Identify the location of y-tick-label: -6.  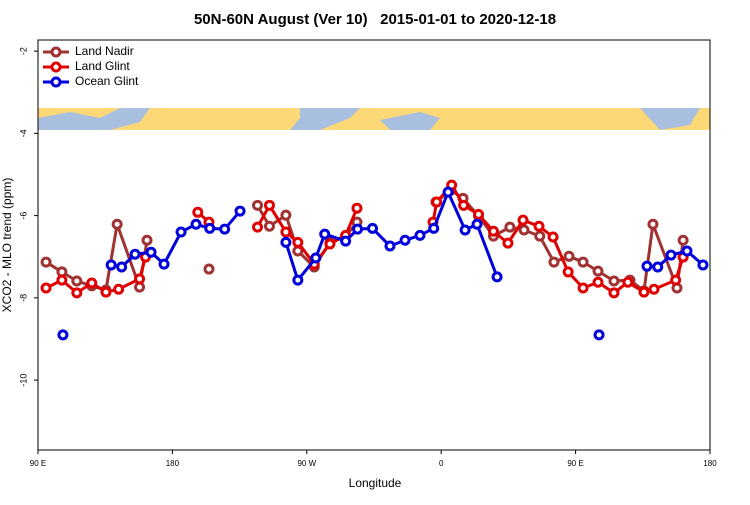
(23, 216).